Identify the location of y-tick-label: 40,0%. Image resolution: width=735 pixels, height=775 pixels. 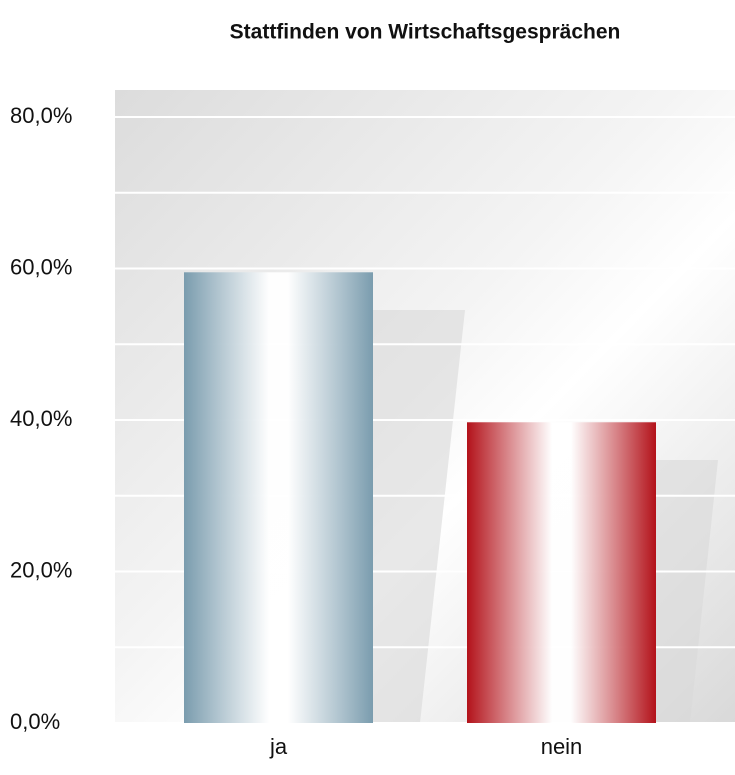
(41, 418).